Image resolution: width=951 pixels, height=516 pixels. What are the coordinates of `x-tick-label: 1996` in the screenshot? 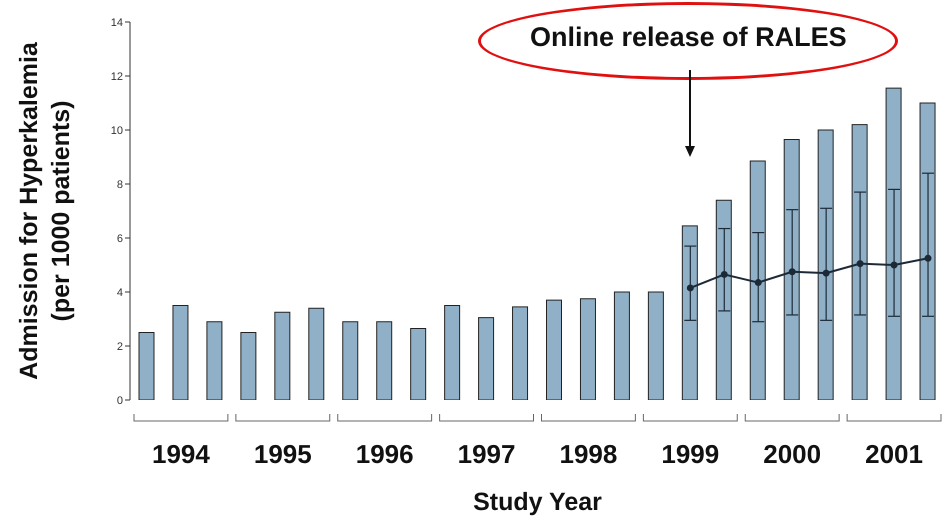 It's located at (385, 454).